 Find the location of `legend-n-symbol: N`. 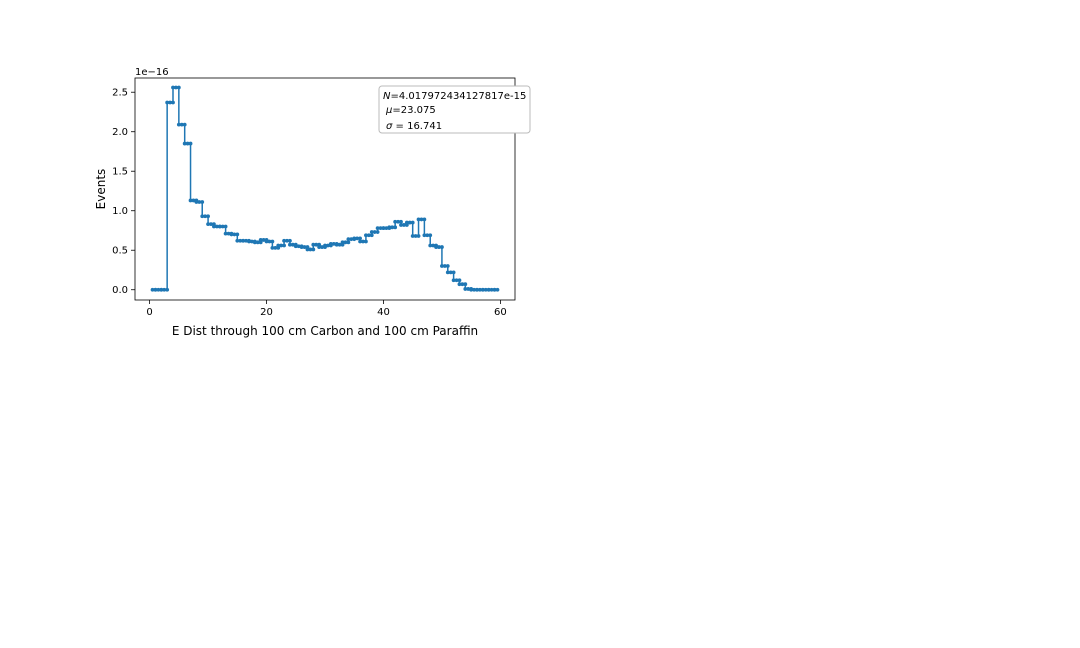

legend-n-symbol: N is located at coordinates (387, 96).